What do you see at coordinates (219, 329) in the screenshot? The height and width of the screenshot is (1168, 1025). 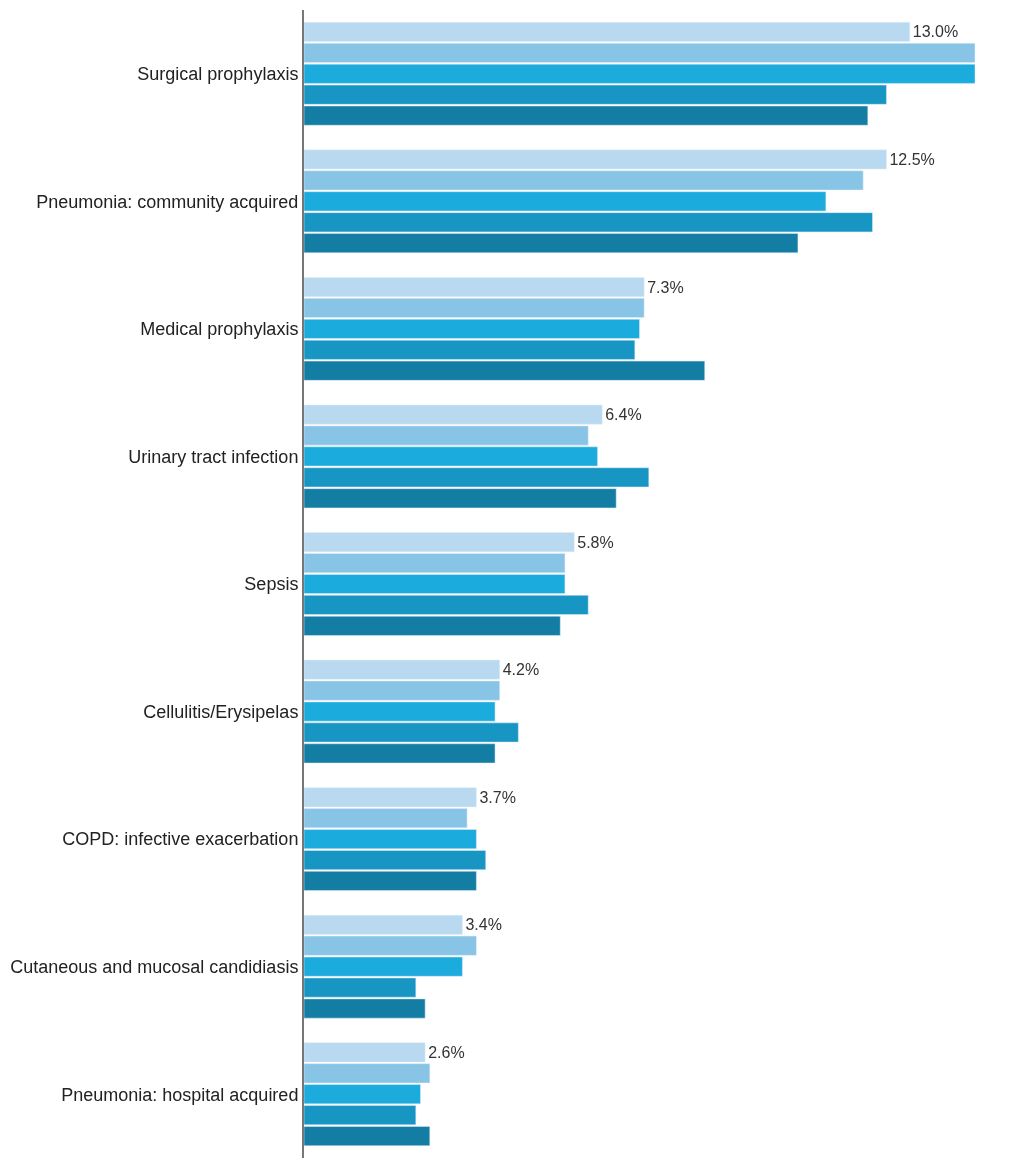 I see `y-tick-label: Medical prophylaxis` at bounding box center [219, 329].